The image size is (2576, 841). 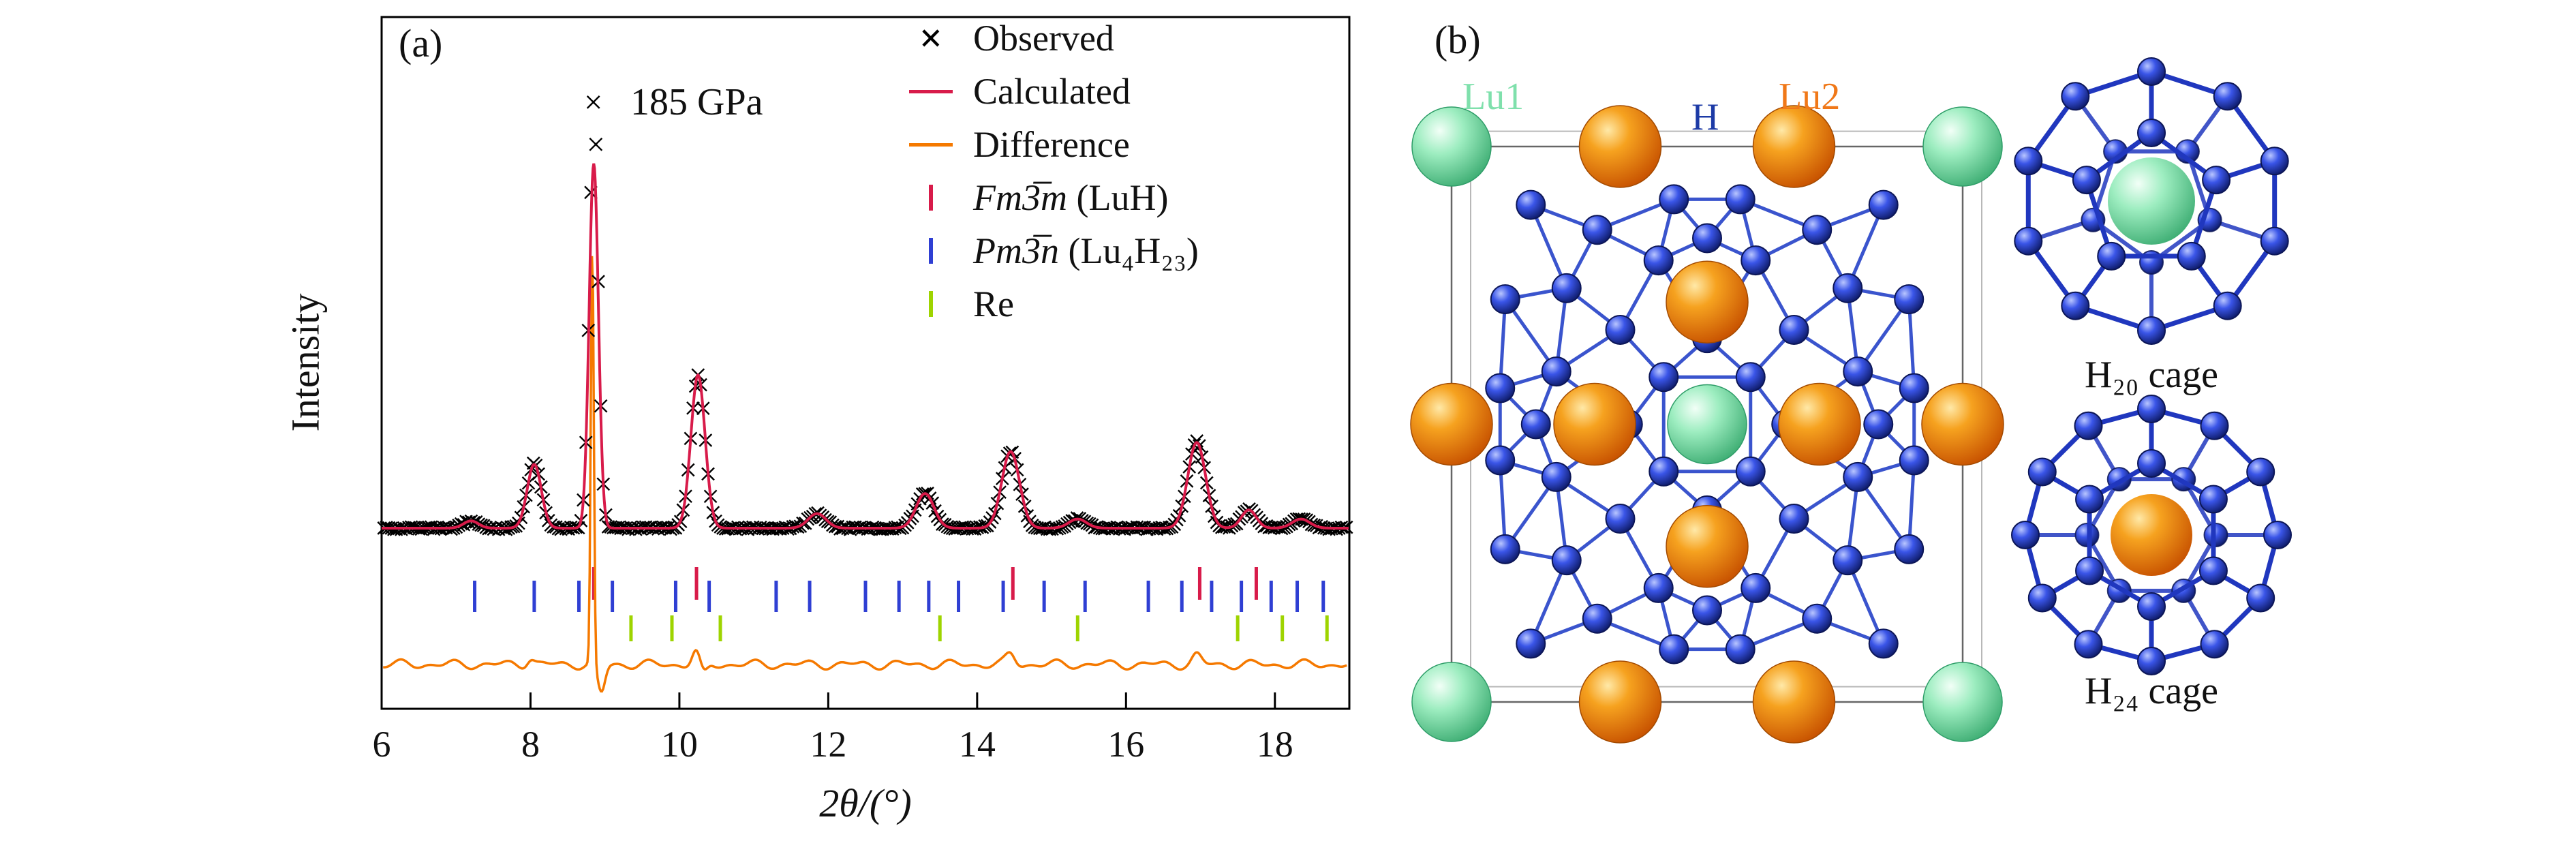 I want to click on h20-cage, so click(x=2151, y=201).